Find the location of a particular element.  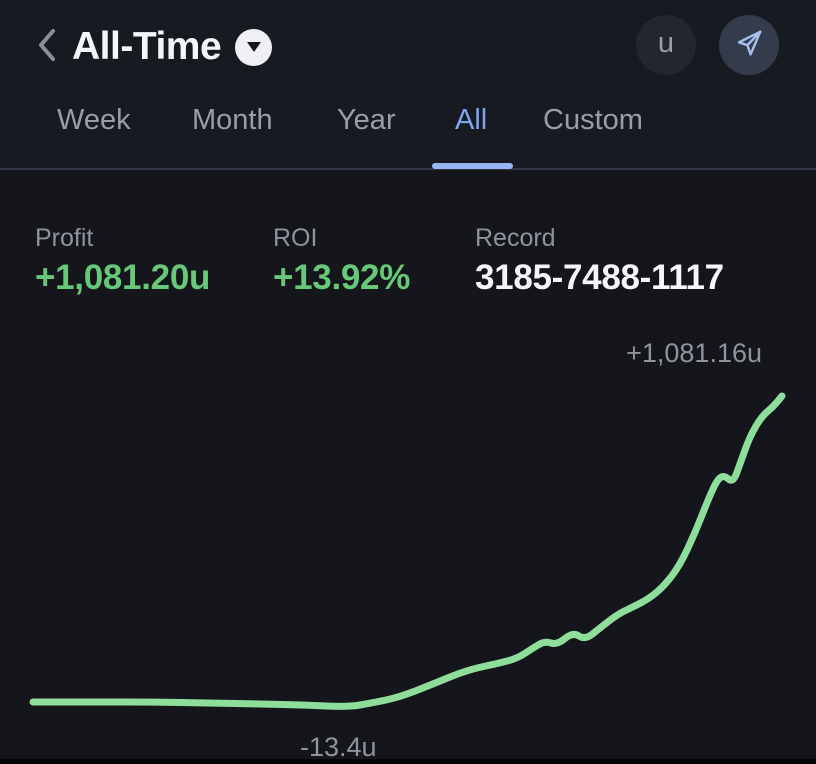

back-button is located at coordinates (47, 47).